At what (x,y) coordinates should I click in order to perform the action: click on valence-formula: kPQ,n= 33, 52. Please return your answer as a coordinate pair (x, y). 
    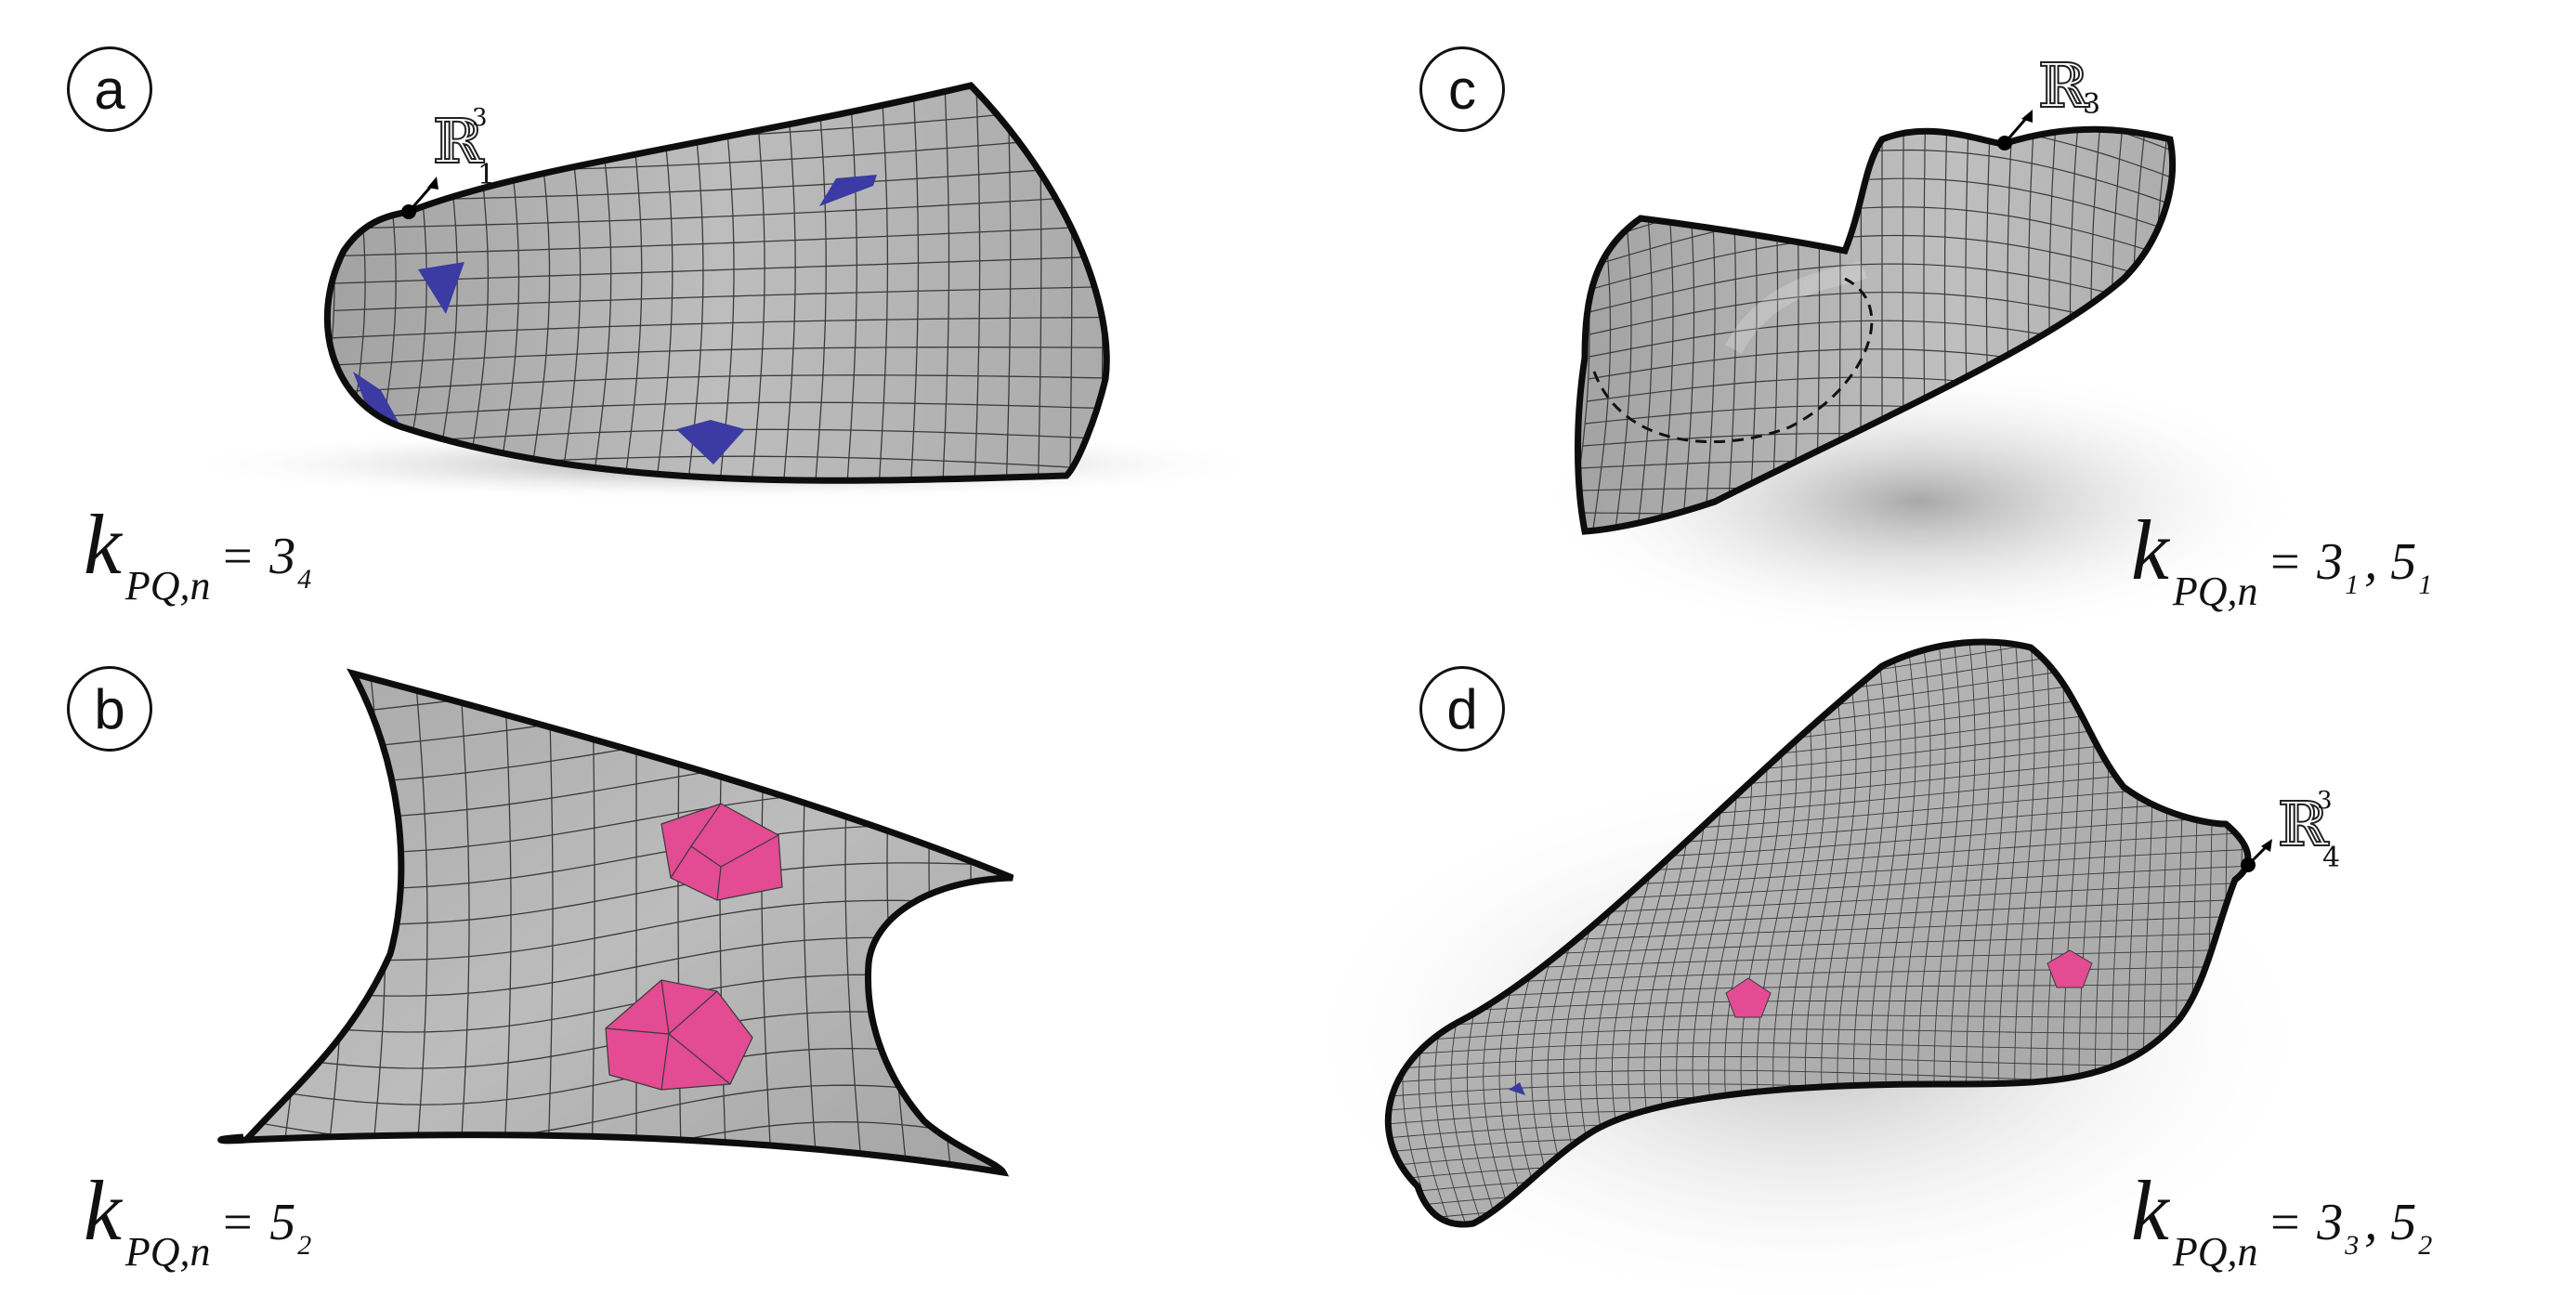
    Looking at the image, I should click on (2282, 1219).